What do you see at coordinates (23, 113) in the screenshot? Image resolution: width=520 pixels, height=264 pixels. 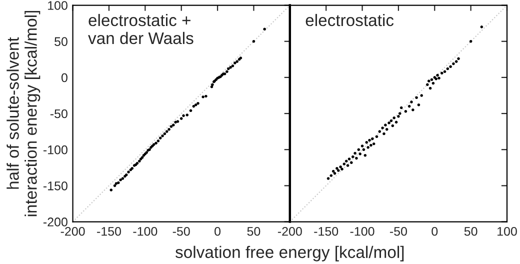 I see `y-axis-title: half of solute-solvent interaction energy [kcal/mol]` at bounding box center [23, 113].